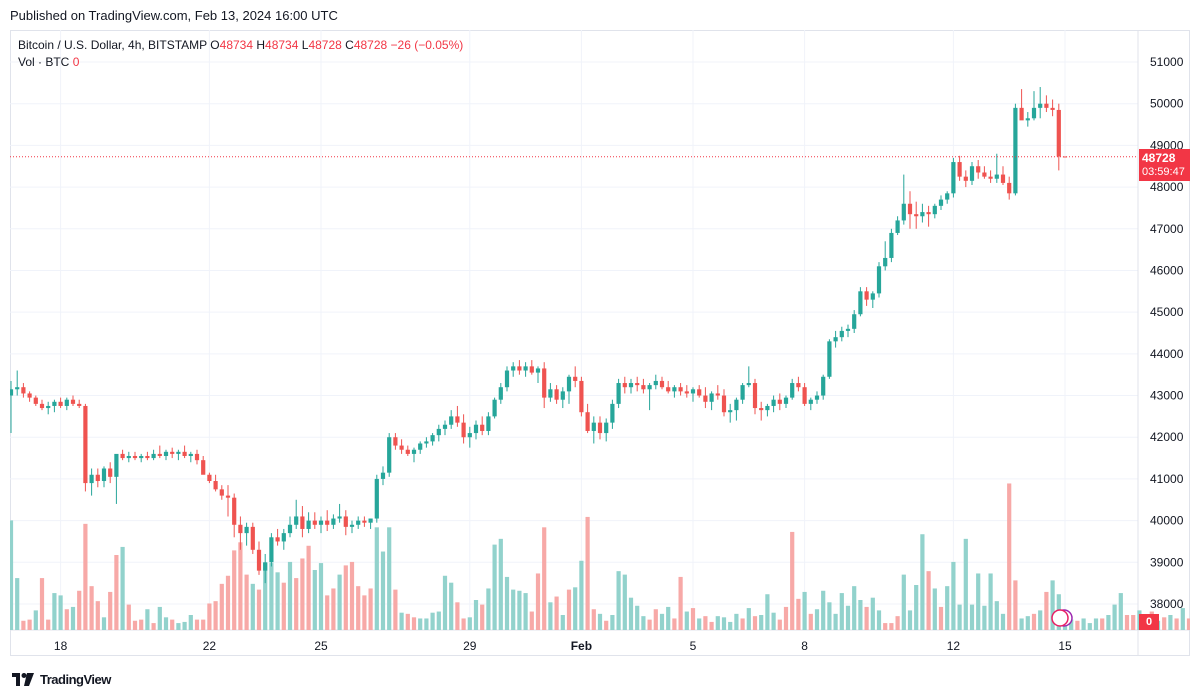 This screenshot has width=1200, height=697. Describe the element at coordinates (1065, 646) in the screenshot. I see `x-tick-label: 15` at that location.